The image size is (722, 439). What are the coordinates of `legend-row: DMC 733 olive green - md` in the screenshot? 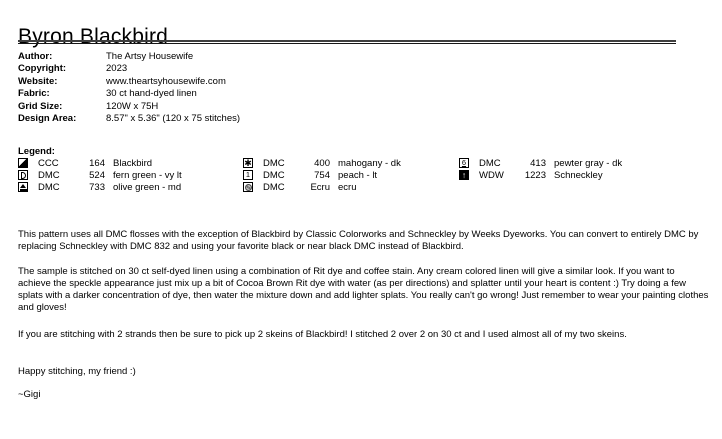 It's located at (100, 187).